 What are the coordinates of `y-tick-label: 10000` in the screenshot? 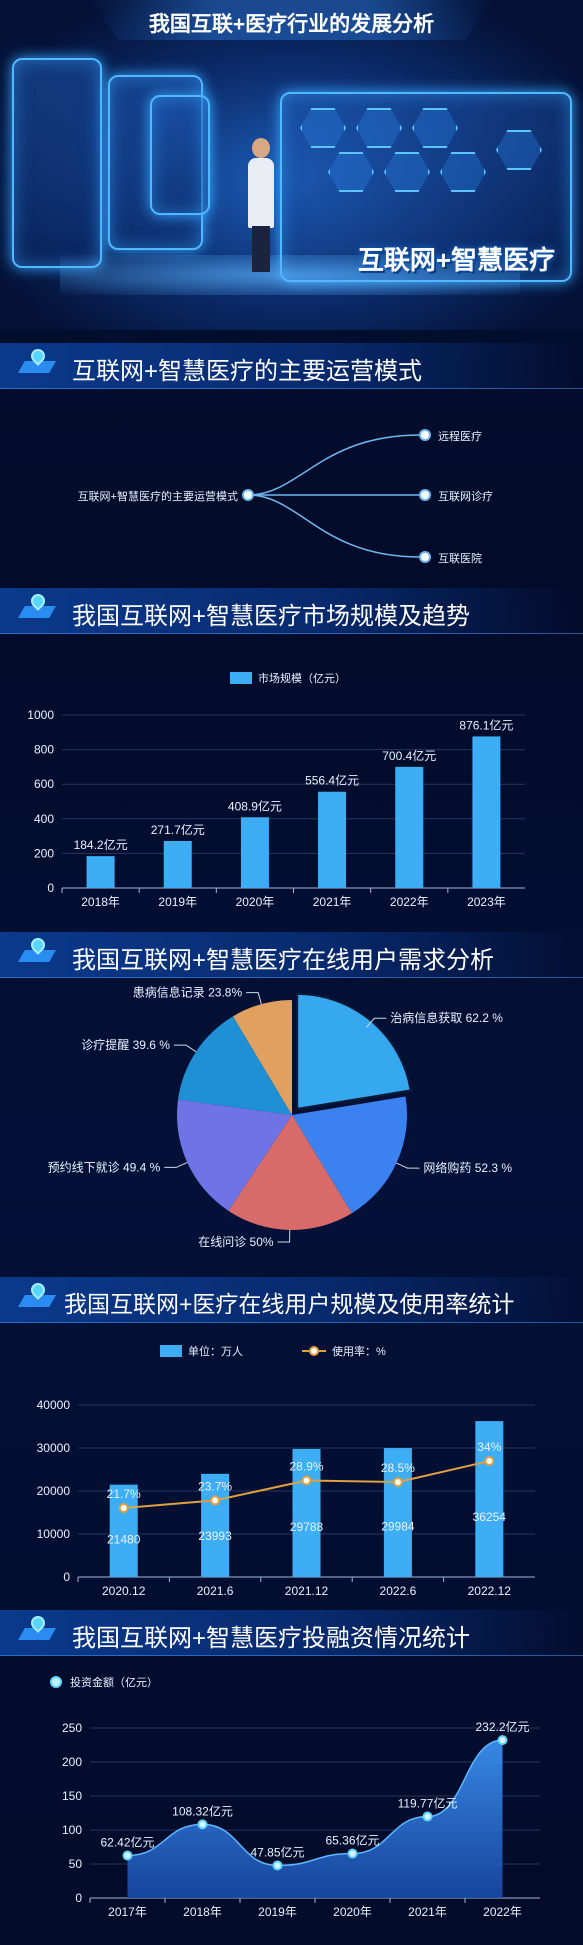 It's located at (54, 1534).